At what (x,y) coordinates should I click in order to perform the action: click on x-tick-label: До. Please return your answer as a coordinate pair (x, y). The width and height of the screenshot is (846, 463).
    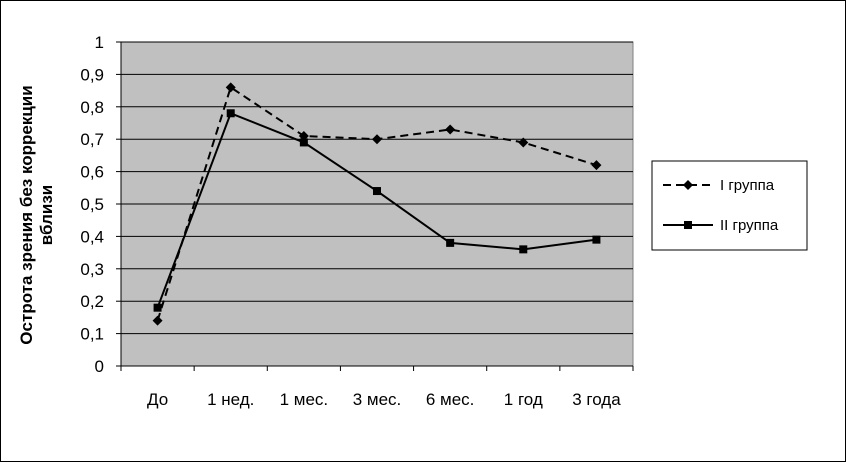
    Looking at the image, I should click on (157, 399).